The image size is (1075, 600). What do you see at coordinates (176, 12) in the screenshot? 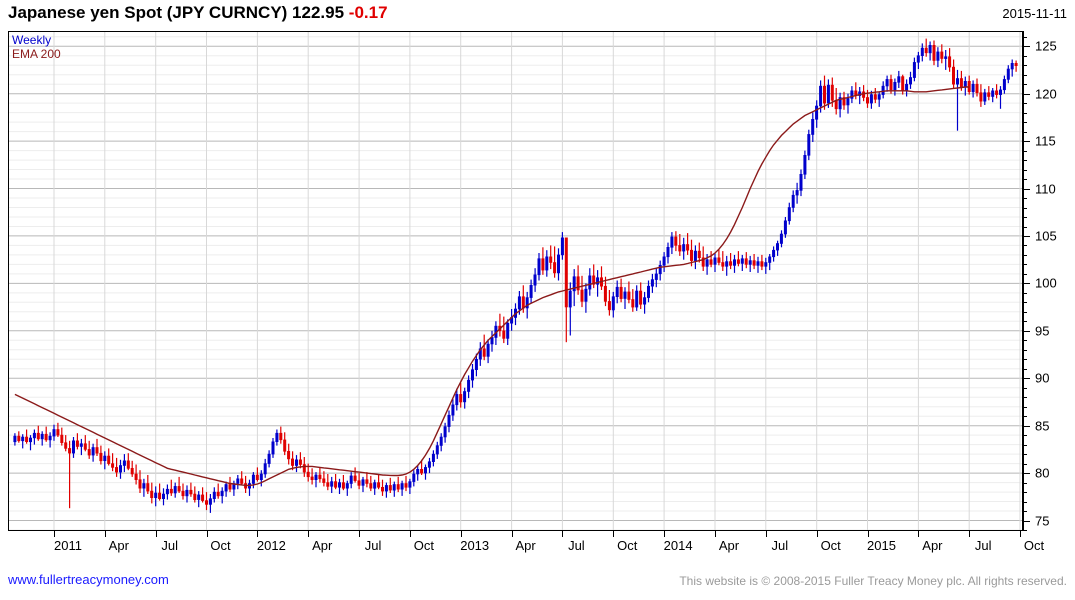
I see `instrument-title: Japanese yen Spot (JPY CURNCY) 122.95` at bounding box center [176, 12].